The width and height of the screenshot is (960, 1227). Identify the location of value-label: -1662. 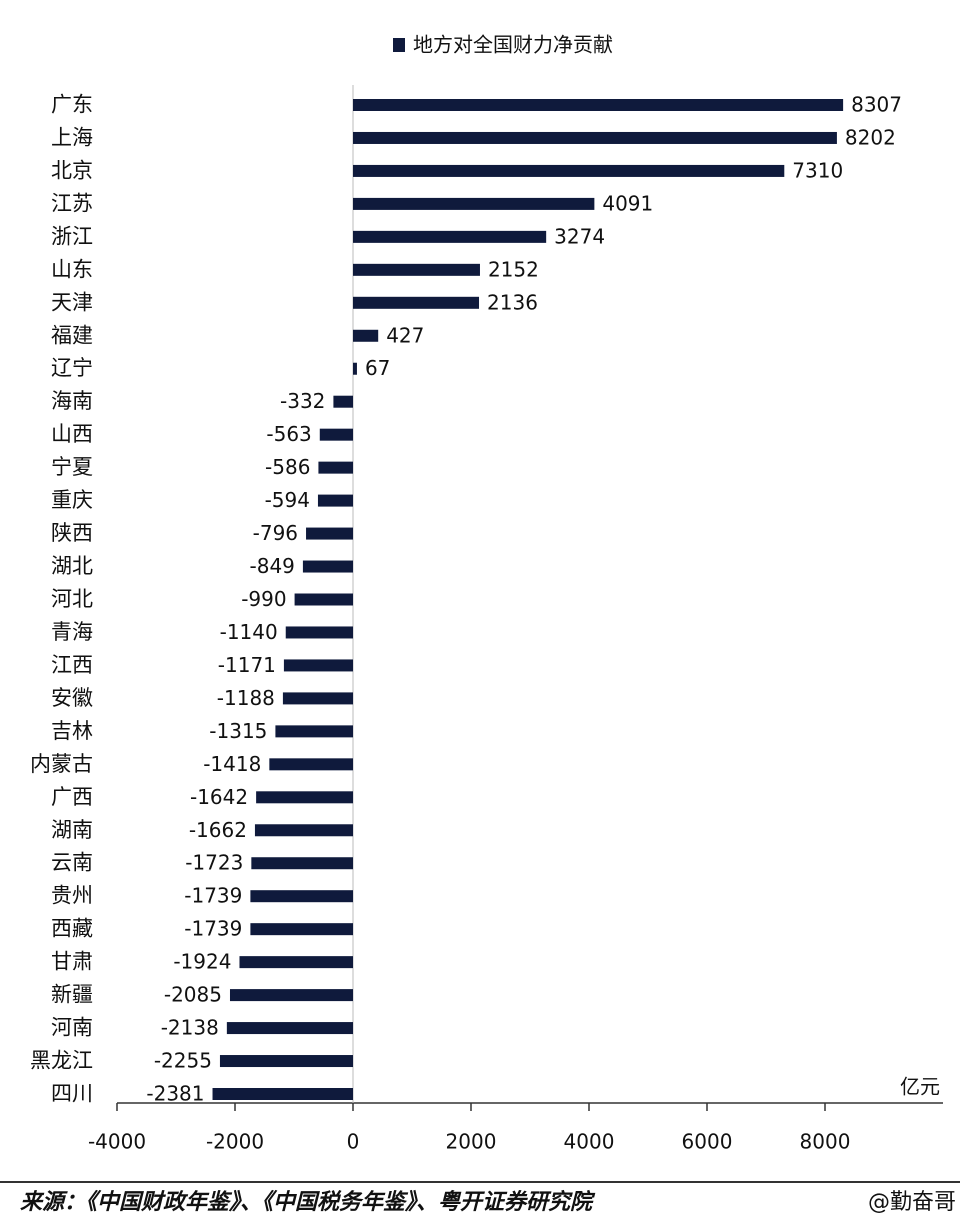
(218, 830).